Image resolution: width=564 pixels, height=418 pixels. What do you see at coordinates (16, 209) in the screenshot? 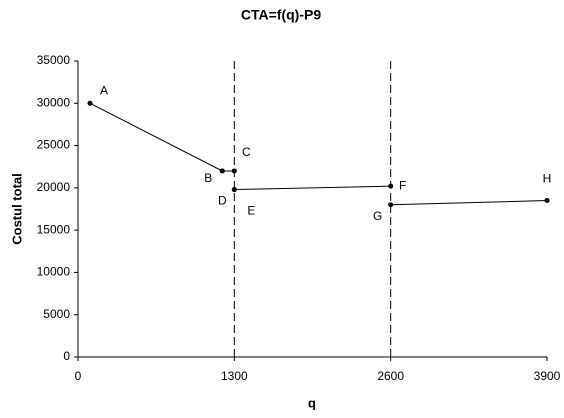
I see `y-axis-title: Costul total` at bounding box center [16, 209].